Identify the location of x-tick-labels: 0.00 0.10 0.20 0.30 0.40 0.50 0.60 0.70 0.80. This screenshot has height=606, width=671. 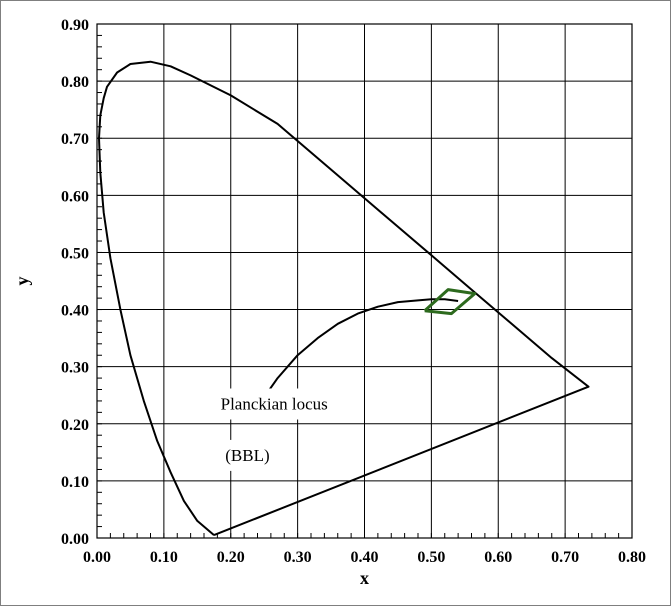
(364, 557).